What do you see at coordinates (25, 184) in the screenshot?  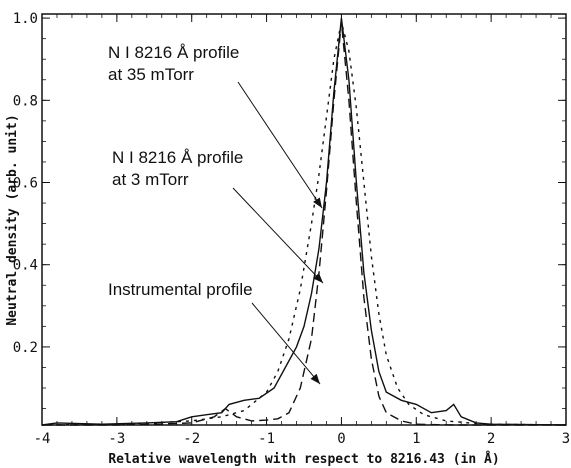 I see `y-tick-label: 0.6` at bounding box center [25, 184].